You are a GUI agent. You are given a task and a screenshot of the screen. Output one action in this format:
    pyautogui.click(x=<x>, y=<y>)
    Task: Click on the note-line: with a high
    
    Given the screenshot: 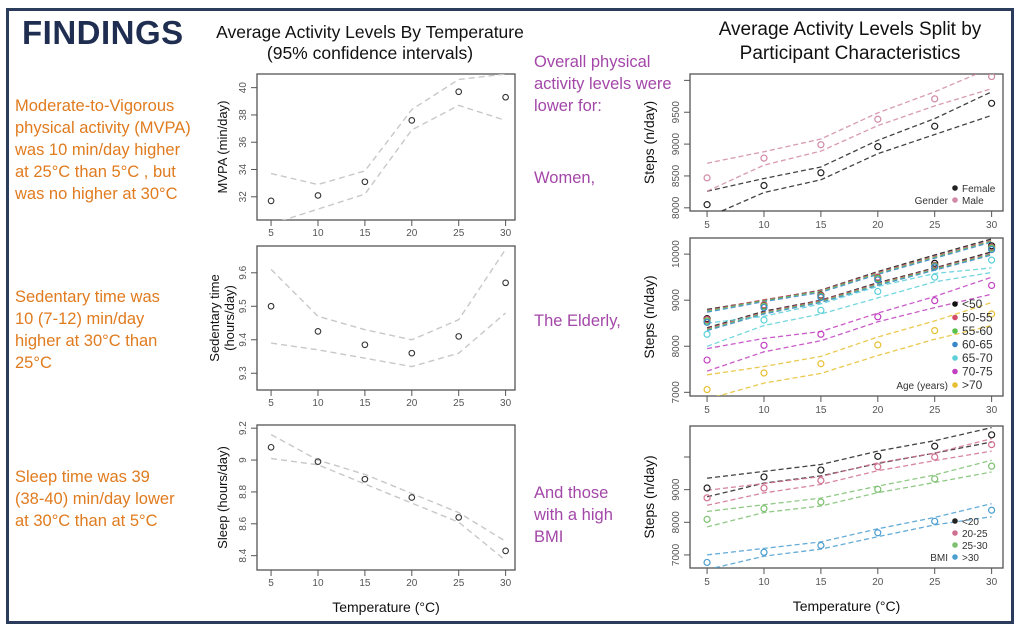 What is the action you would take?
    pyautogui.click(x=573, y=515)
    